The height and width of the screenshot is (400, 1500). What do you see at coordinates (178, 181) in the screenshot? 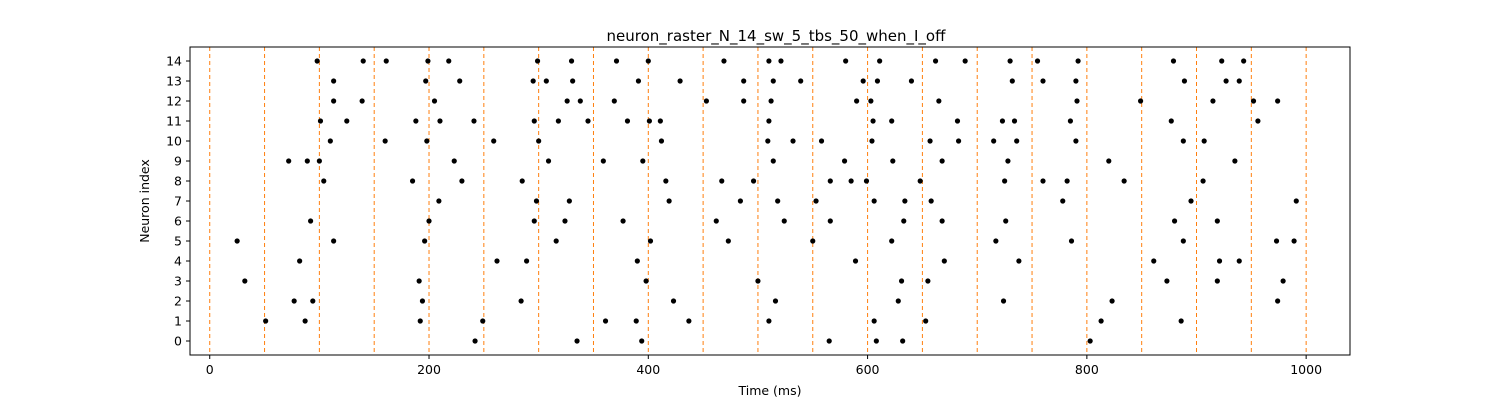
I see `y-tick-label: 8` at bounding box center [178, 181].